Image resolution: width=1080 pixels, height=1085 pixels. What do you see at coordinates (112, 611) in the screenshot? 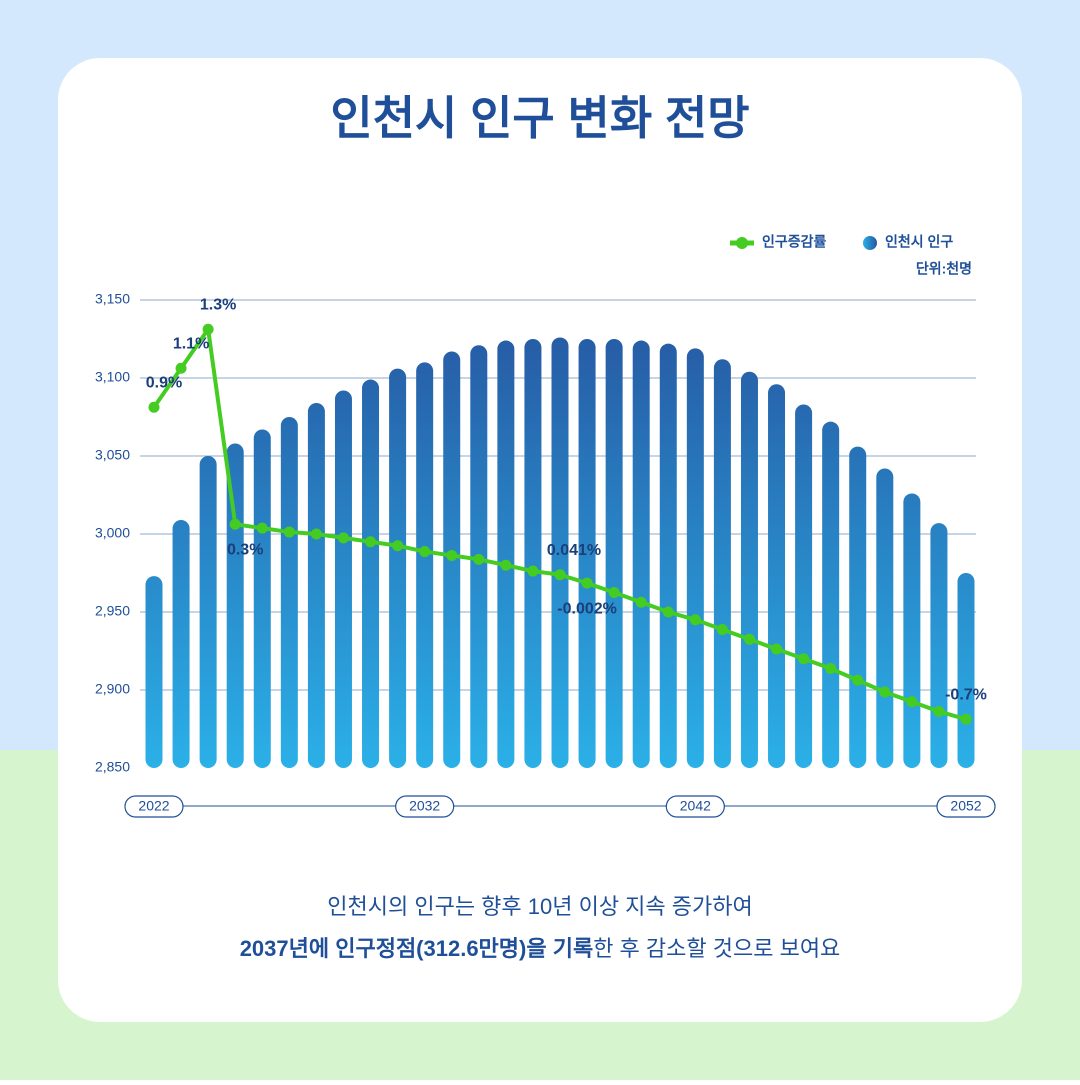
I see `y-tick-label: 2,950` at bounding box center [112, 611].